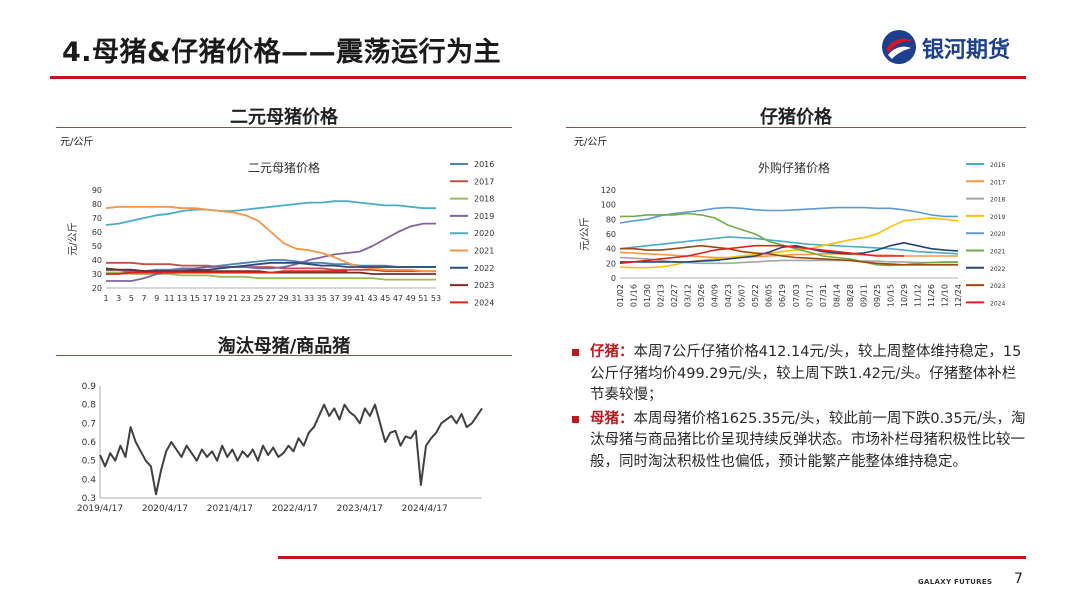  What do you see at coordinates (661, 295) in the screenshot?
I see `x-tick-label: 02/13` at bounding box center [661, 295].